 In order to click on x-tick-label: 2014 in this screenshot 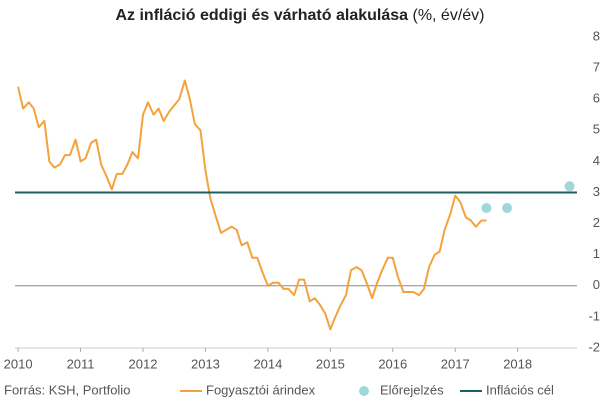, I will do `click(267, 363)`.